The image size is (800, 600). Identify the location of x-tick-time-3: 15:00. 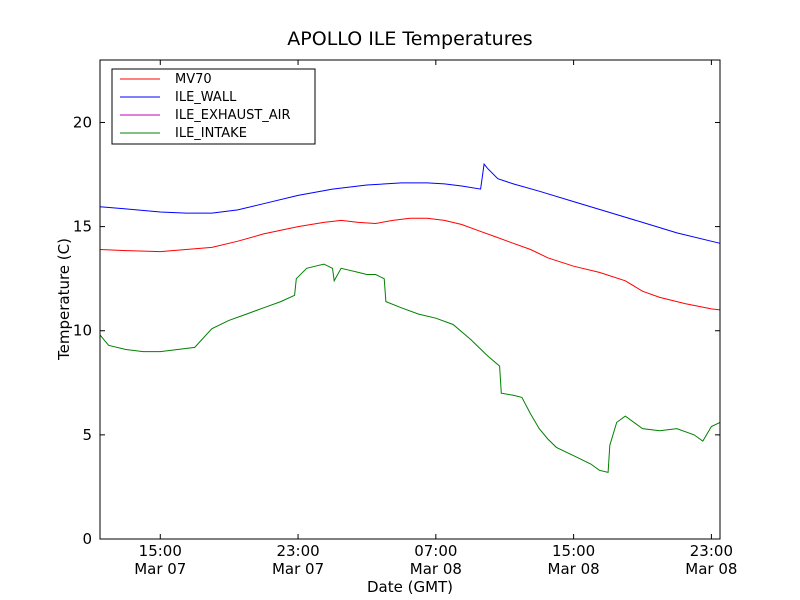
(573, 551).